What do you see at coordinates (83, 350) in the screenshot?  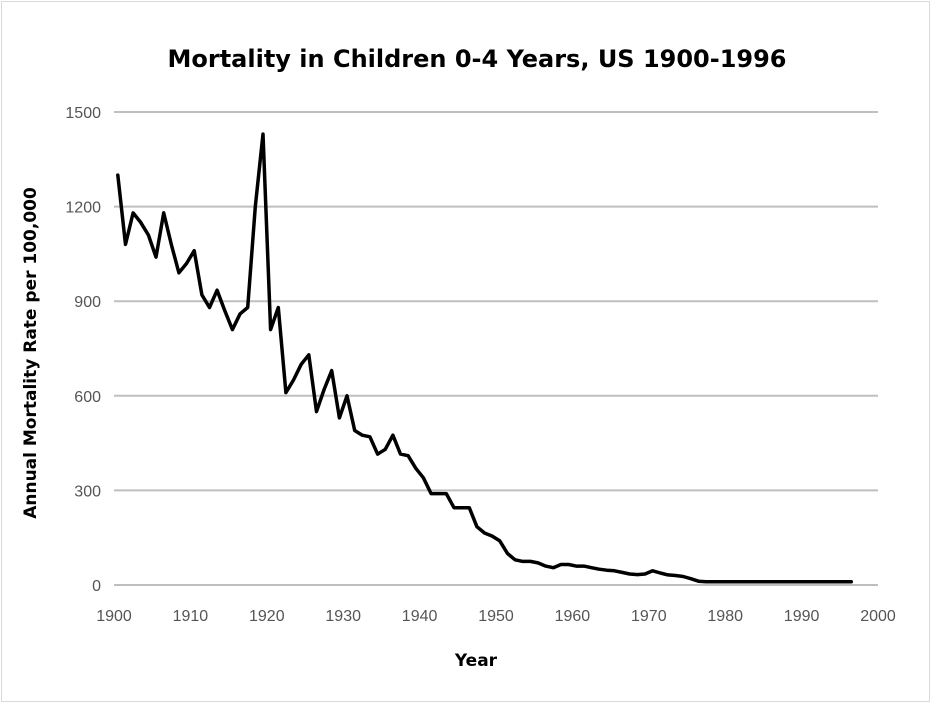 I see `y-tick-labels: 0 300 600 900 1200 1500` at bounding box center [83, 350].